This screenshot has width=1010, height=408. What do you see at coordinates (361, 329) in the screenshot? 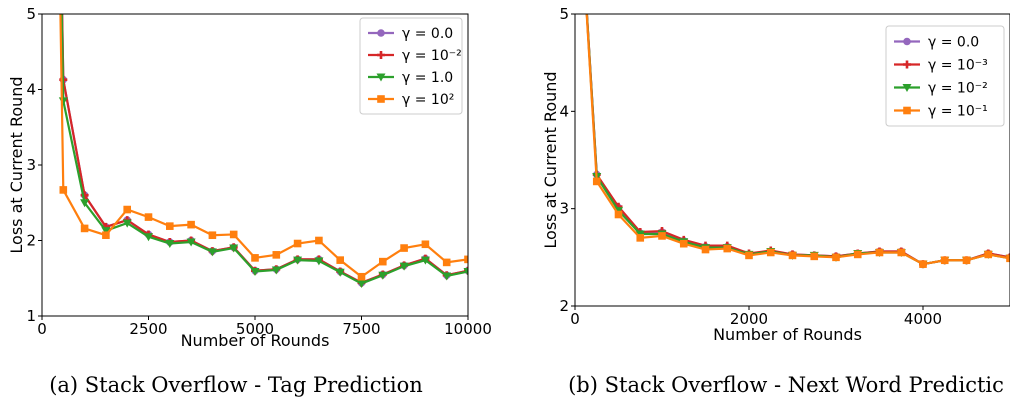
I see `chart-a-x-tick-label: 7500` at bounding box center [361, 329].